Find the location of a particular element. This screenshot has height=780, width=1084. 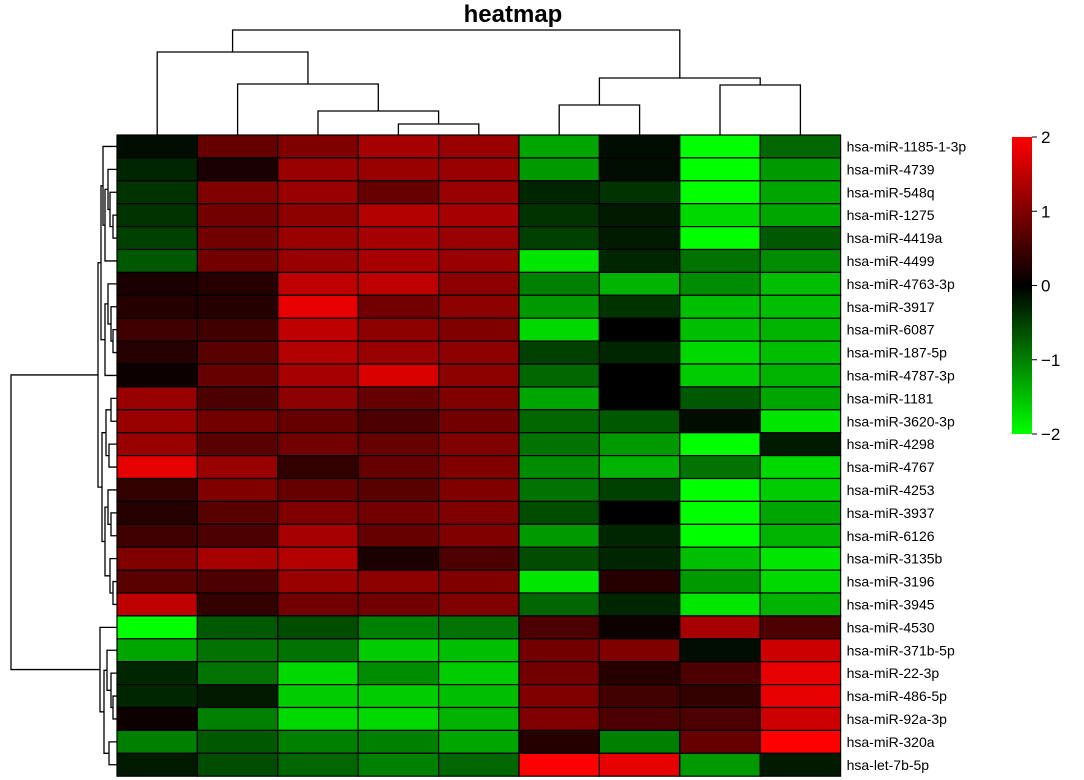

chart-title: heatmap is located at coordinates (513, 14).